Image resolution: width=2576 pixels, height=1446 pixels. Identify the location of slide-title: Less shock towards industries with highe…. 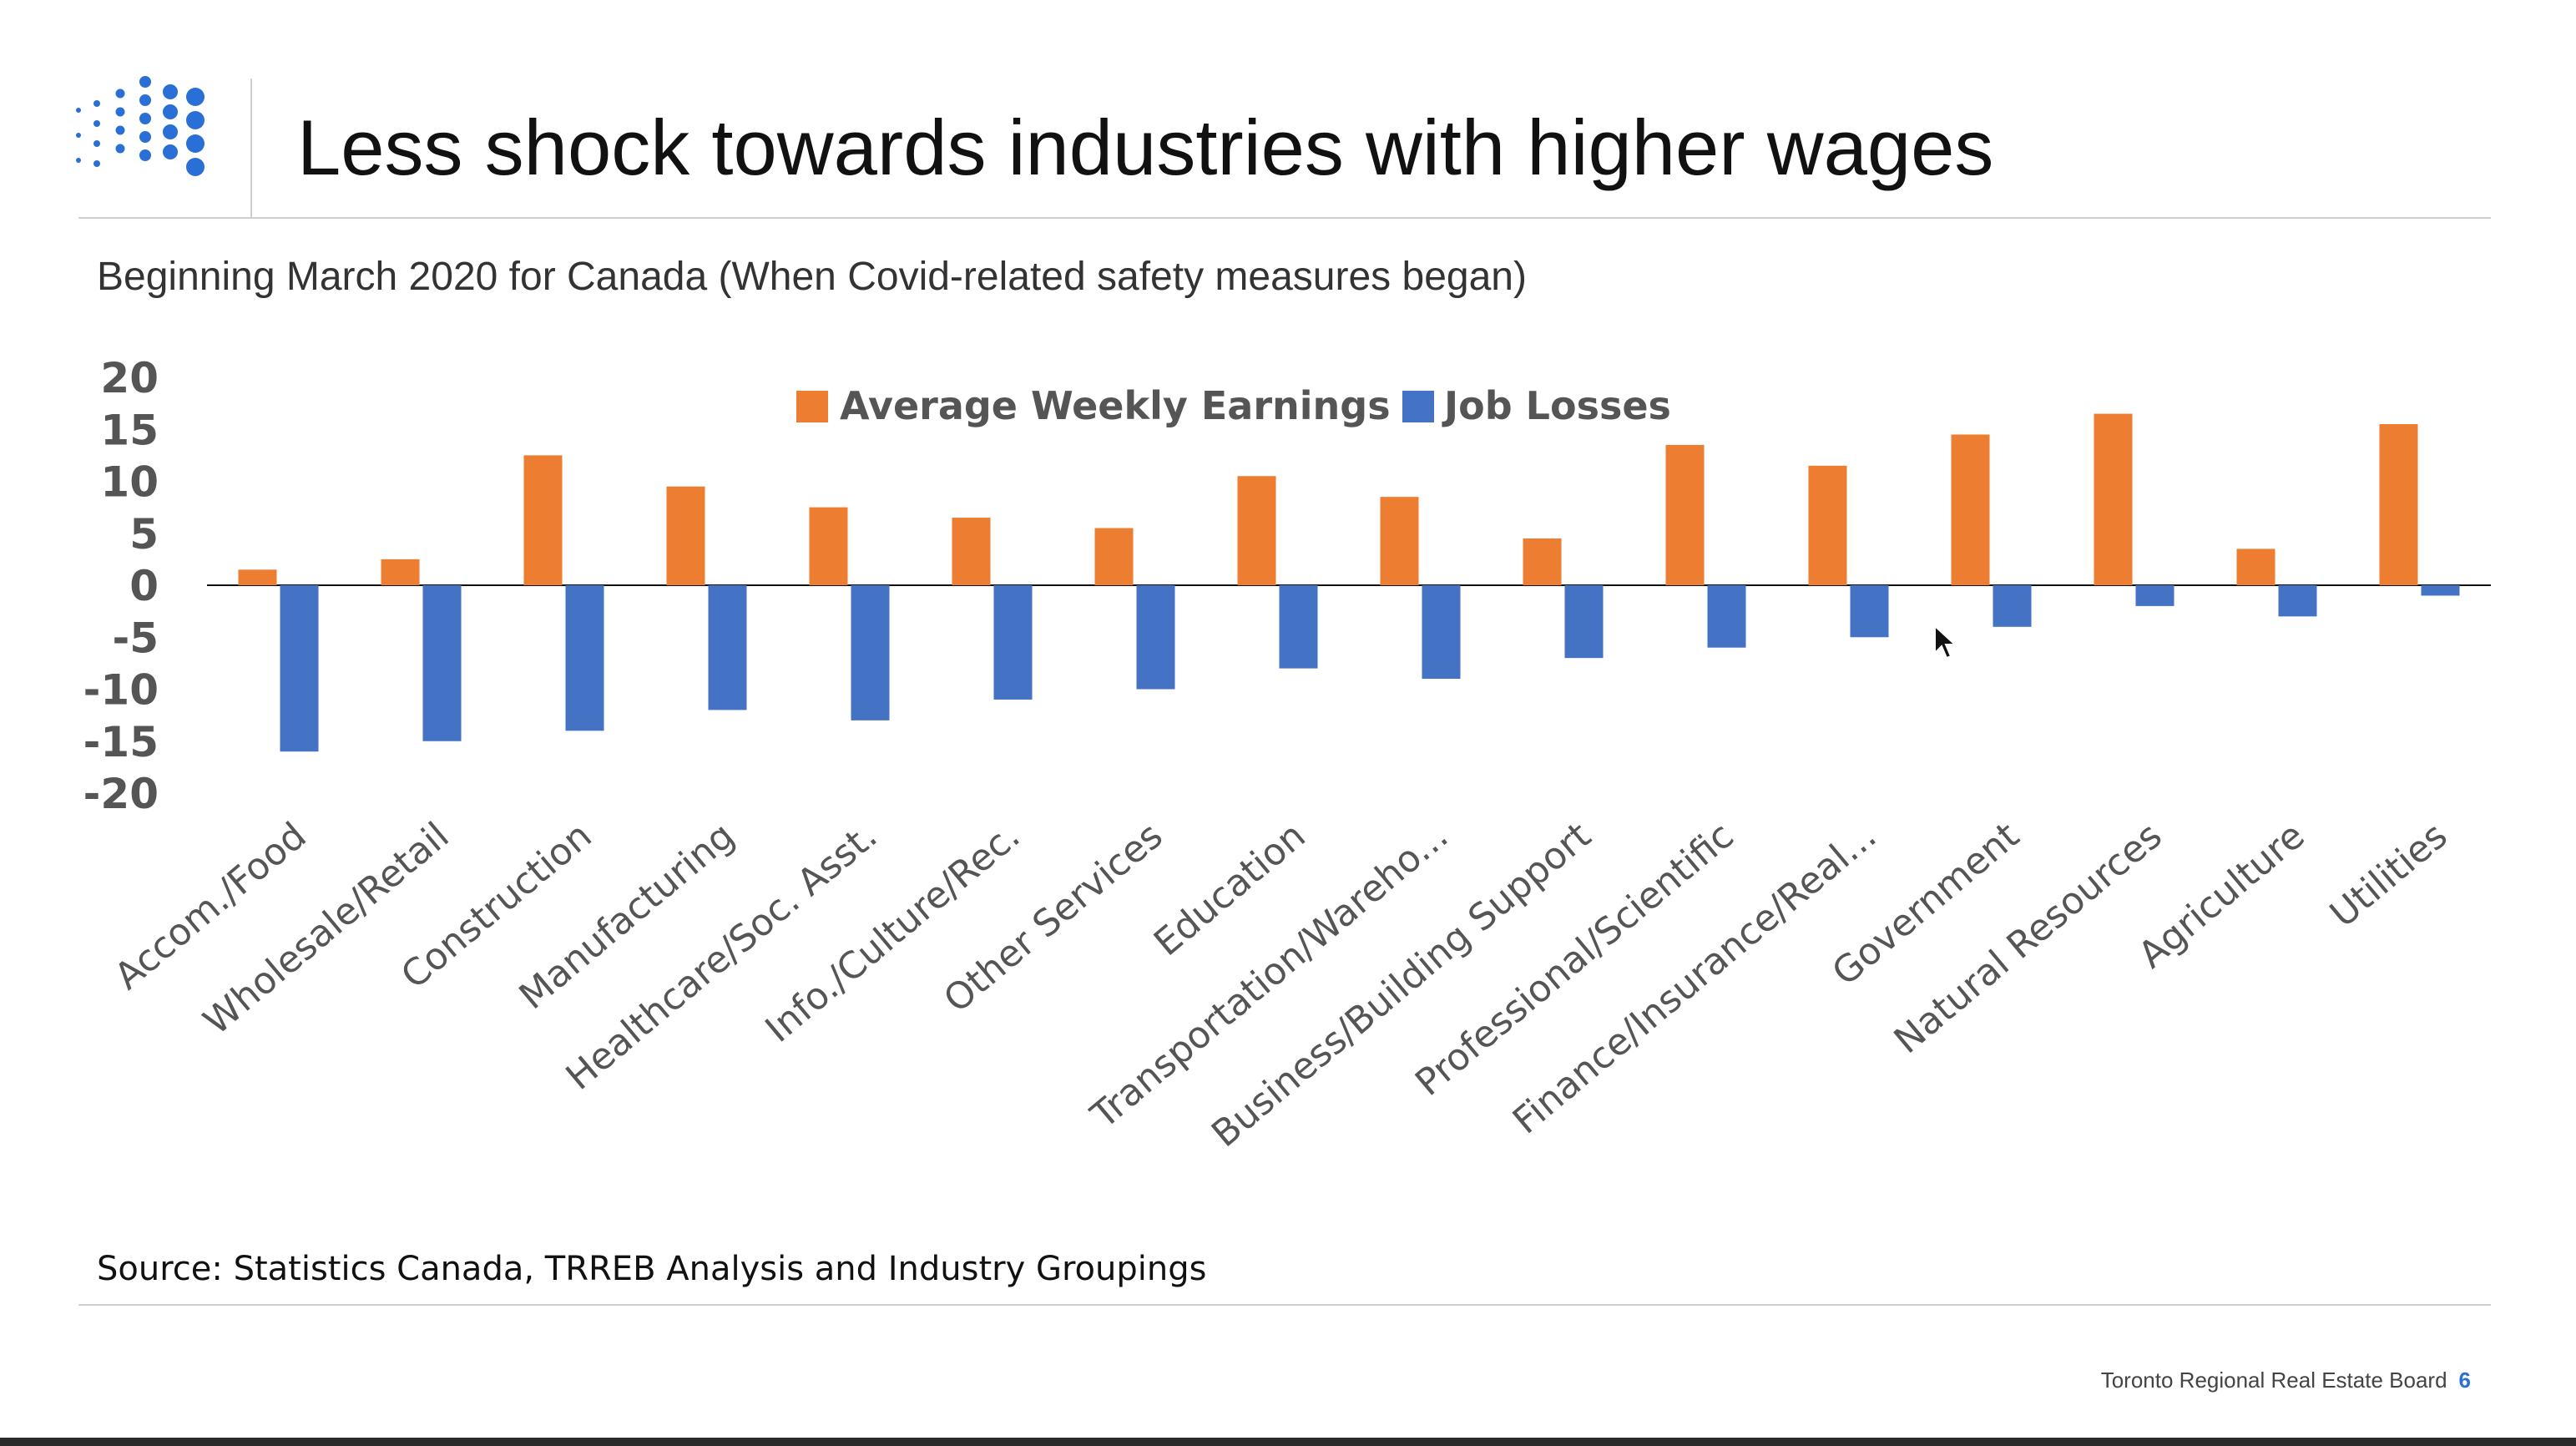
(1145, 147).